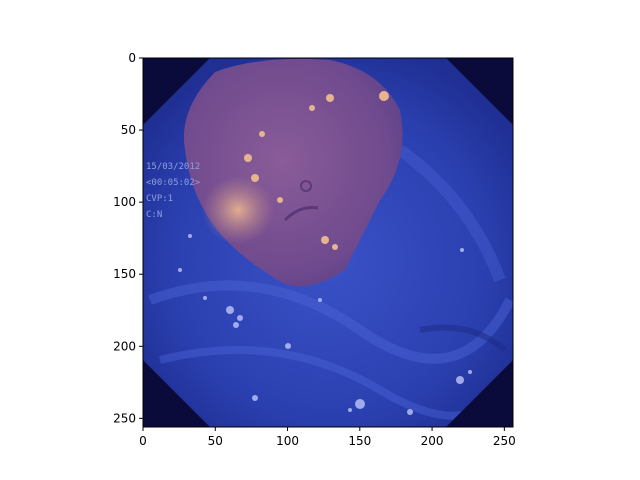 The height and width of the screenshot is (480, 640). What do you see at coordinates (128, 130) in the screenshot?
I see `y-tick-label: 50` at bounding box center [128, 130].